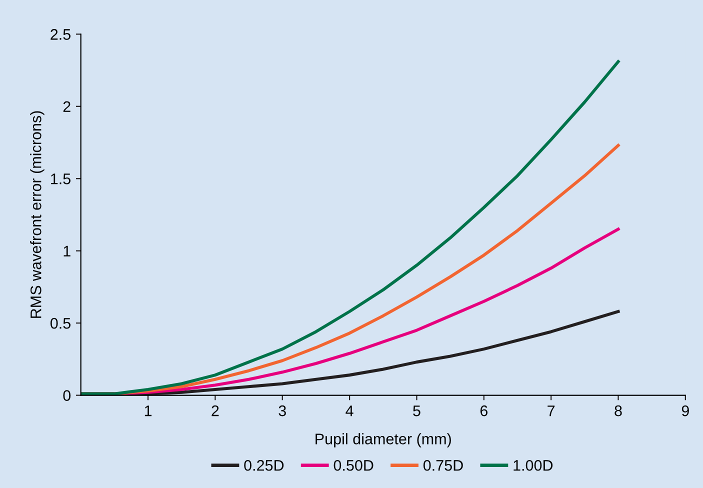  Describe the element at coordinates (67, 251) in the screenshot. I see `y-tick-label: 1` at that location.